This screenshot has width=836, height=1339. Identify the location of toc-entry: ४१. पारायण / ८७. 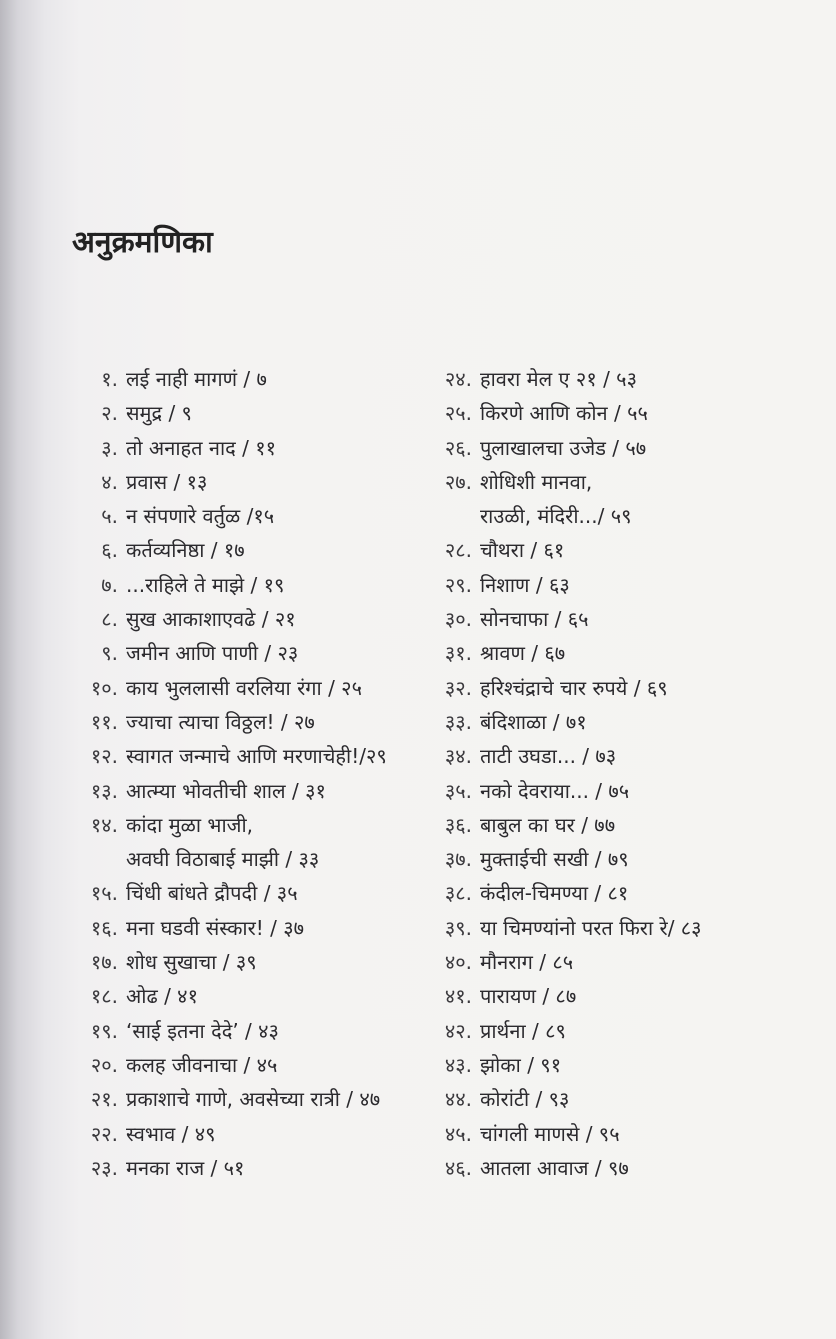
(614, 996).